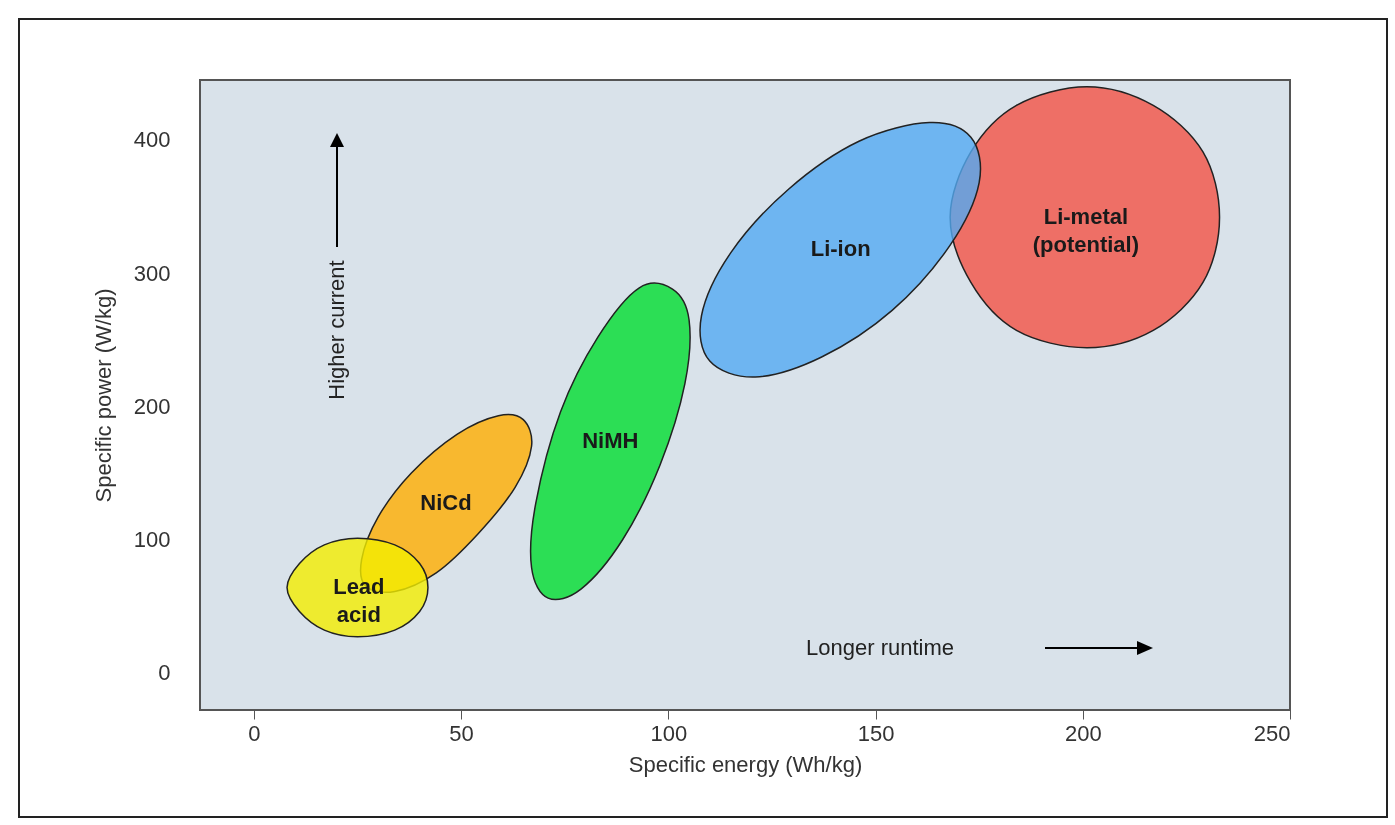 This screenshot has width=1395, height=825. Describe the element at coordinates (152, 273) in the screenshot. I see `y-tick-label: 300` at that location.